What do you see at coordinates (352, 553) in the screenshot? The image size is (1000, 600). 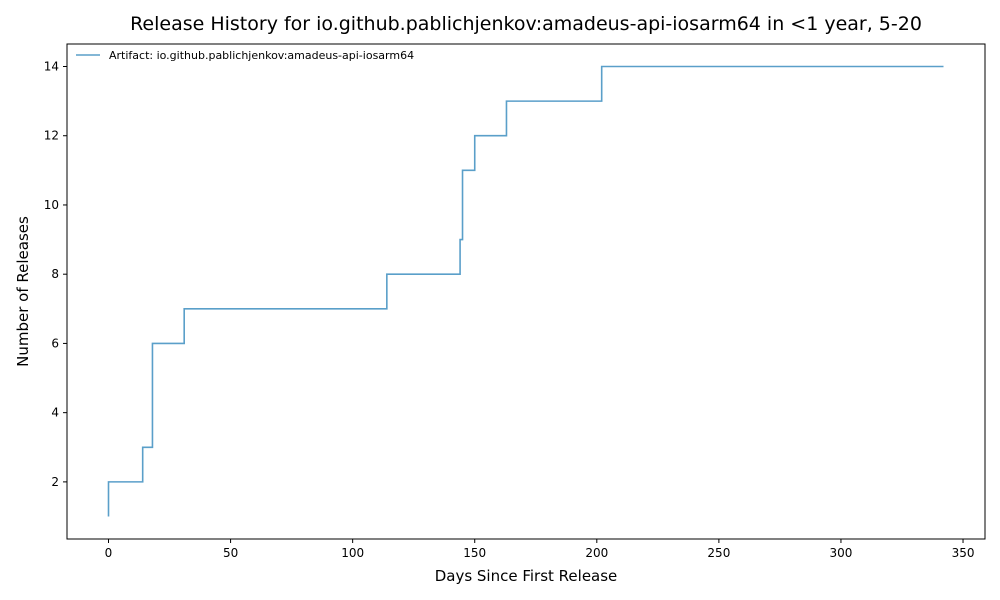 I see `x-tick-label: 100` at bounding box center [352, 553].